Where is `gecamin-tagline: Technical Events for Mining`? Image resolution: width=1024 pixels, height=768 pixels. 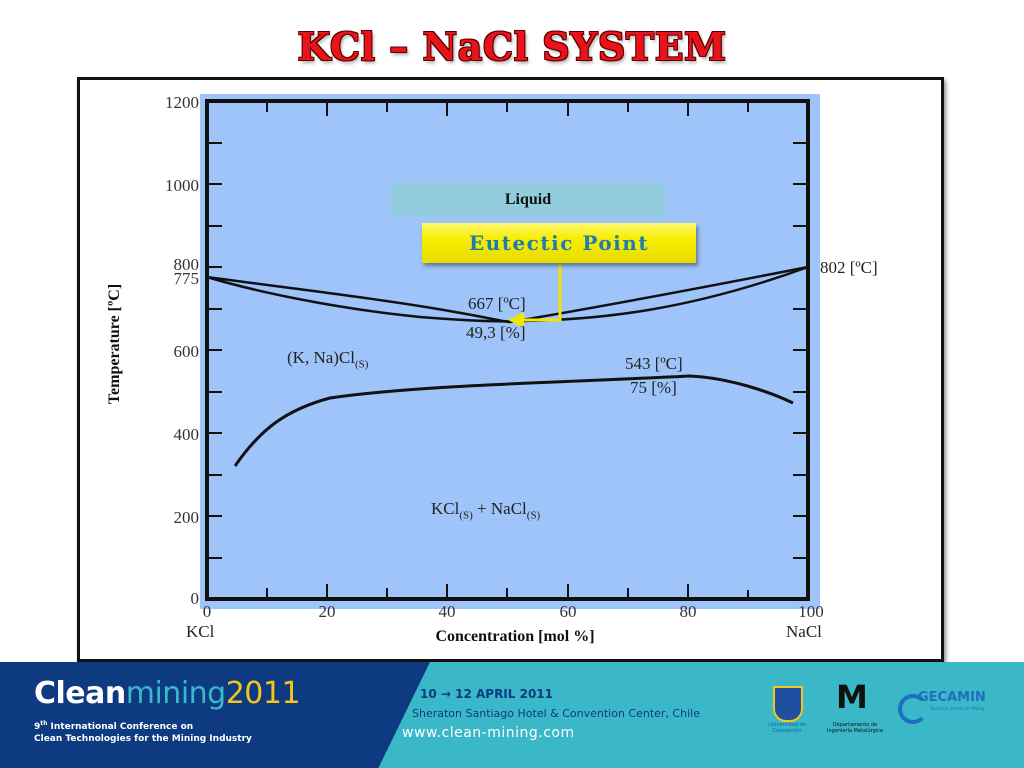
gecamin-tagline: Technical Events for Mining is located at coordinates (957, 708).